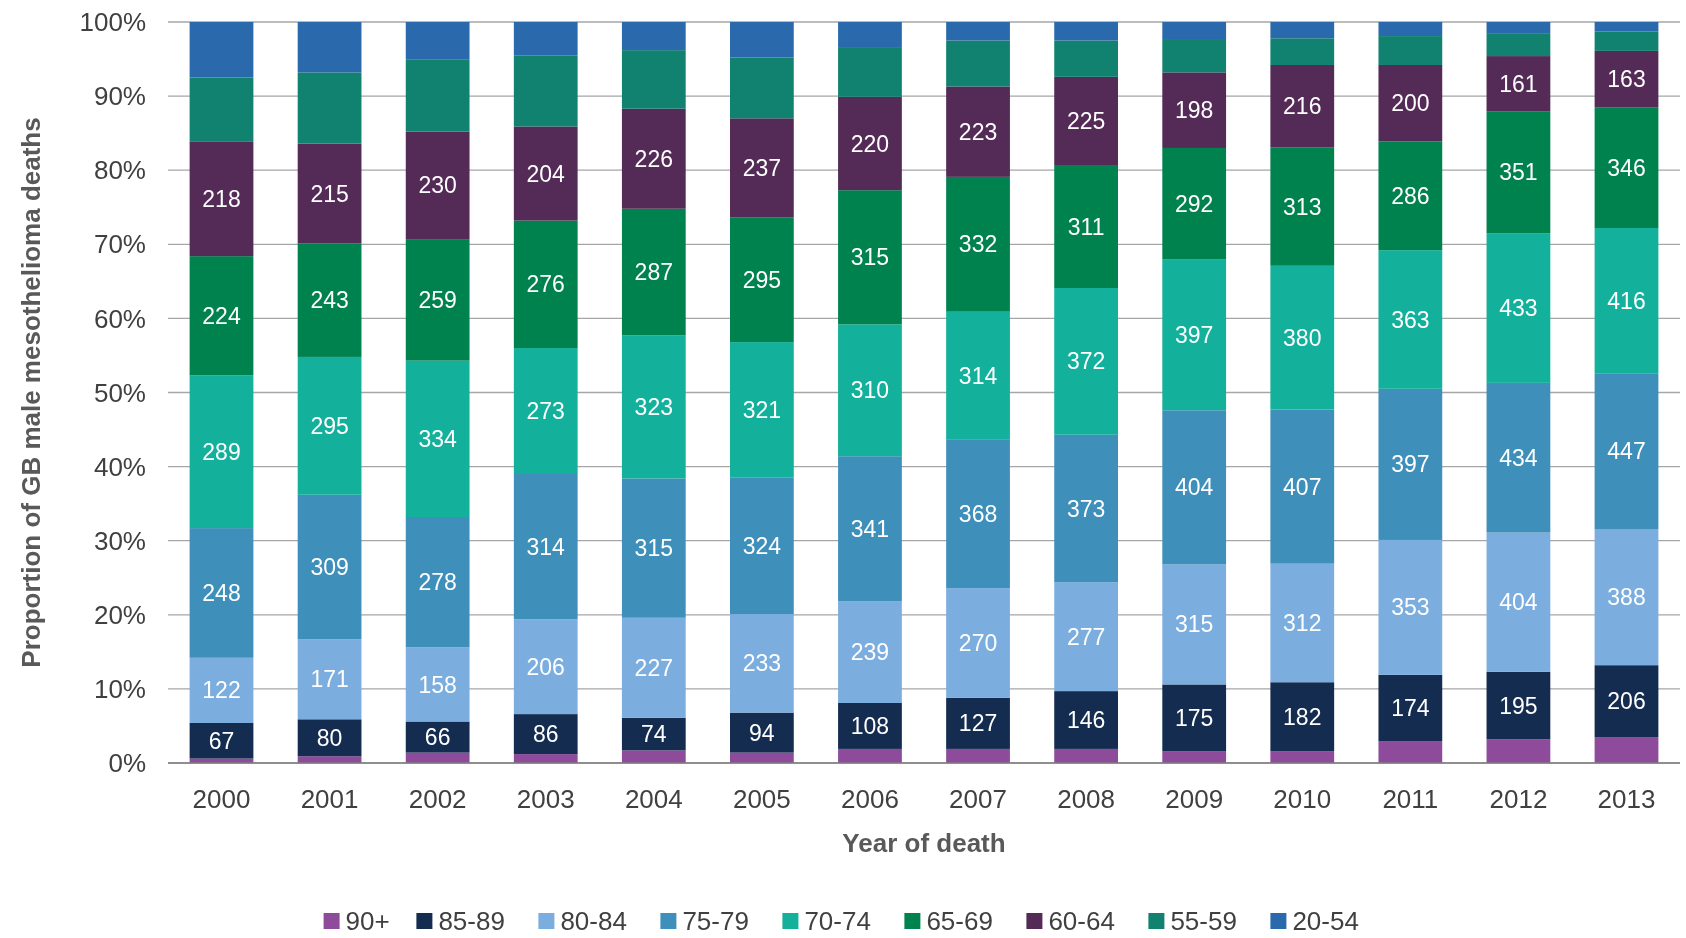 Image resolution: width=1686 pixels, height=938 pixels. What do you see at coordinates (1194, 203) in the screenshot?
I see `annotation: 292` at bounding box center [1194, 203].